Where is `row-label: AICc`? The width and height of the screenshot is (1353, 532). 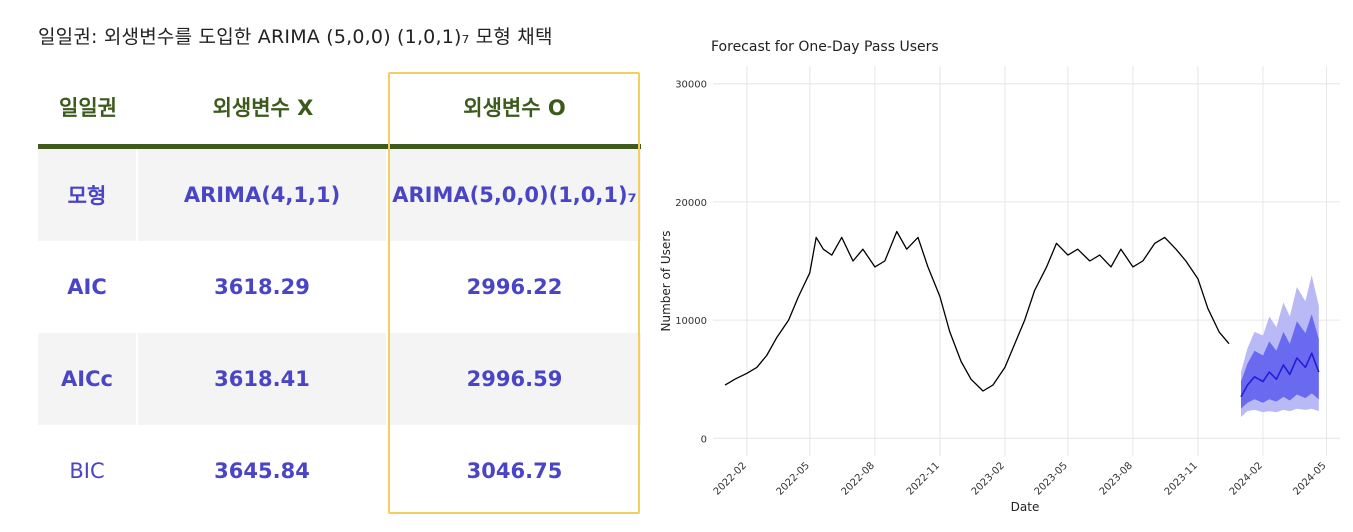
row-label: AICc is located at coordinates (88, 379).